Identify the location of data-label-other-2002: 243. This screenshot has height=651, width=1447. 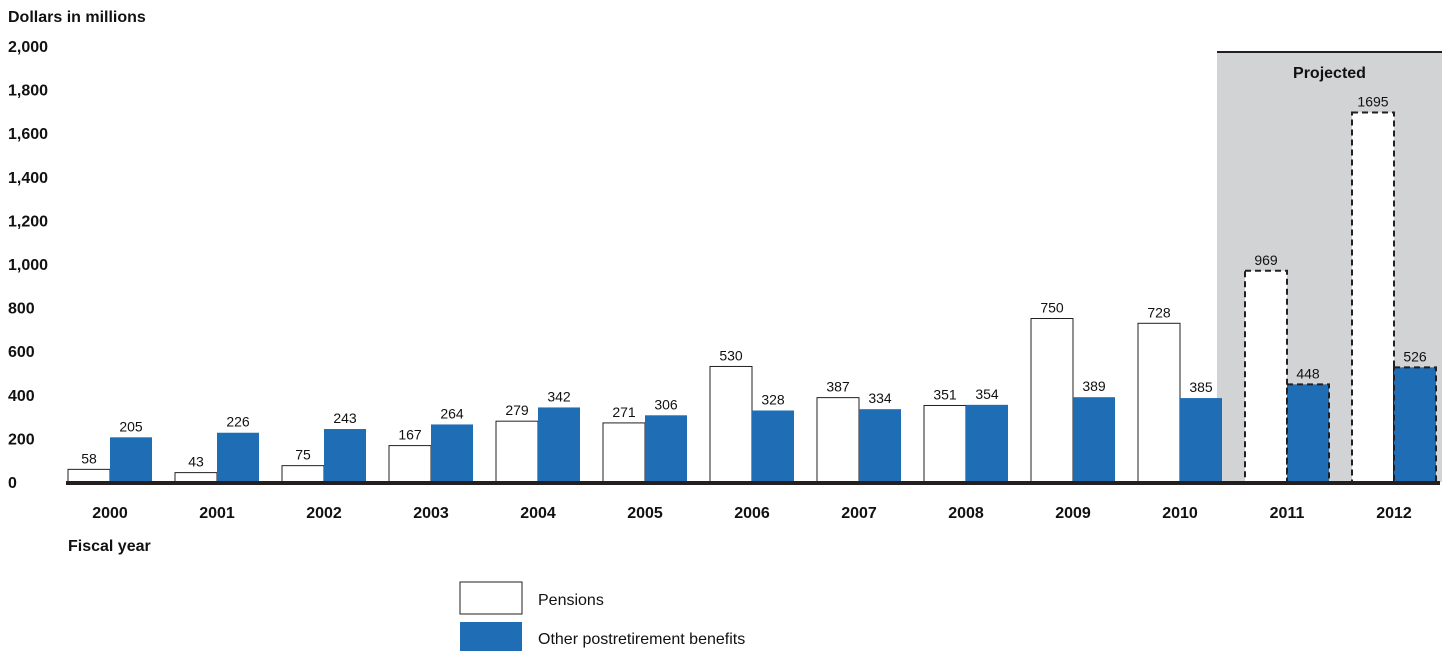
(345, 418).